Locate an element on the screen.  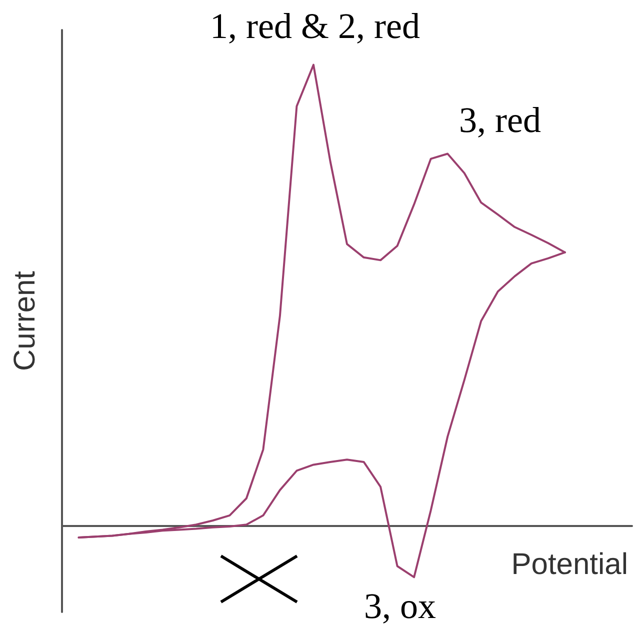
text: 1, red & 2, red is located at coordinates (315, 26).